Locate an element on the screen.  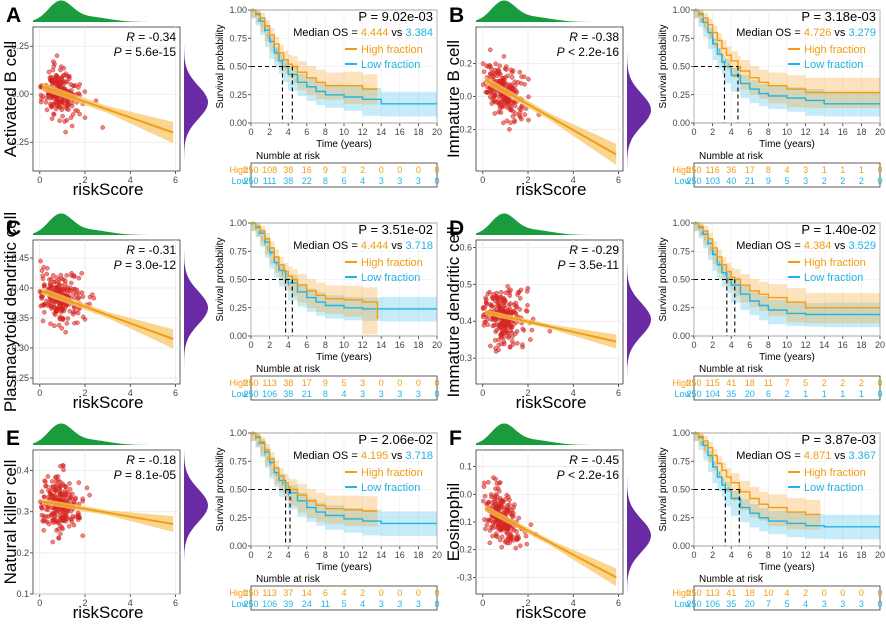
km-x-tick-label: 6 is located at coordinates (306, 345).